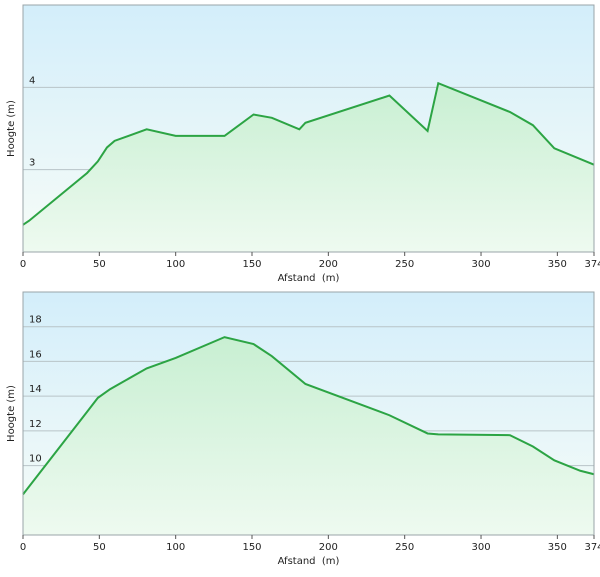 The width and height of the screenshot is (600, 577). I want to click on y-tick-label: 12, so click(35, 424).